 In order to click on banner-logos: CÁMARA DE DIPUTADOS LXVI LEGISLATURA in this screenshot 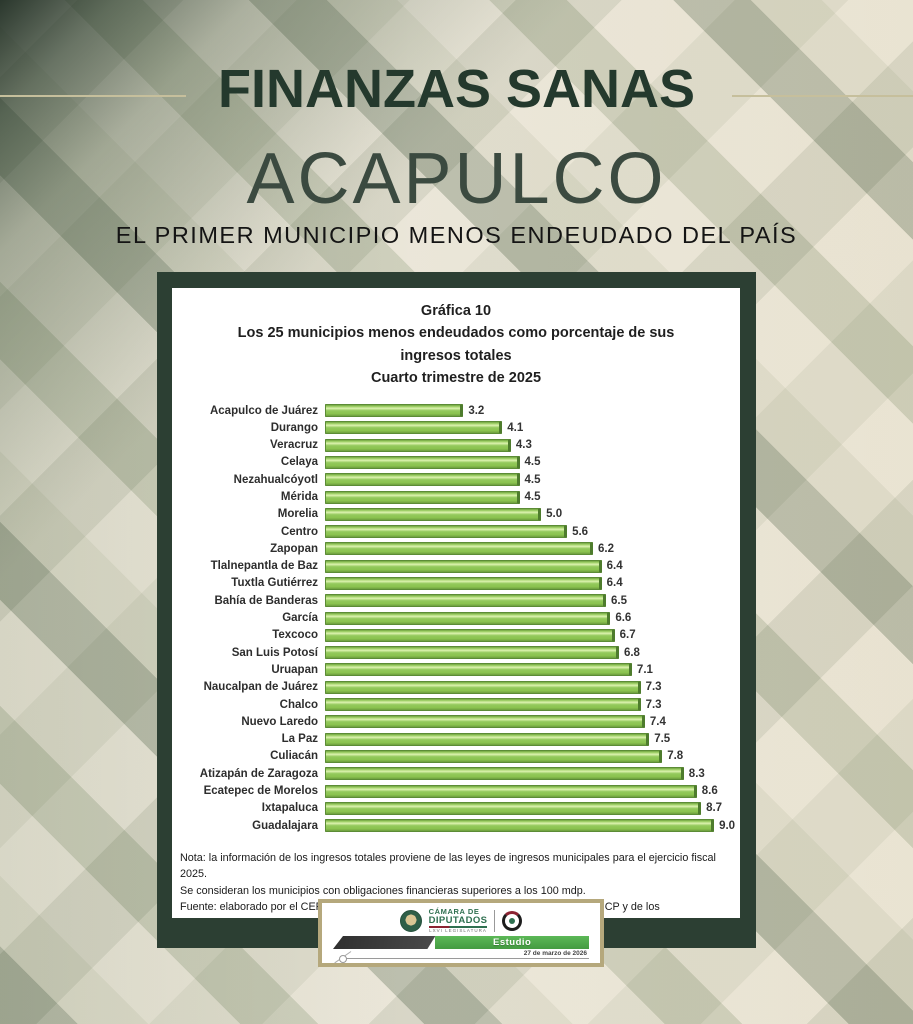, I will do `click(461, 921)`.